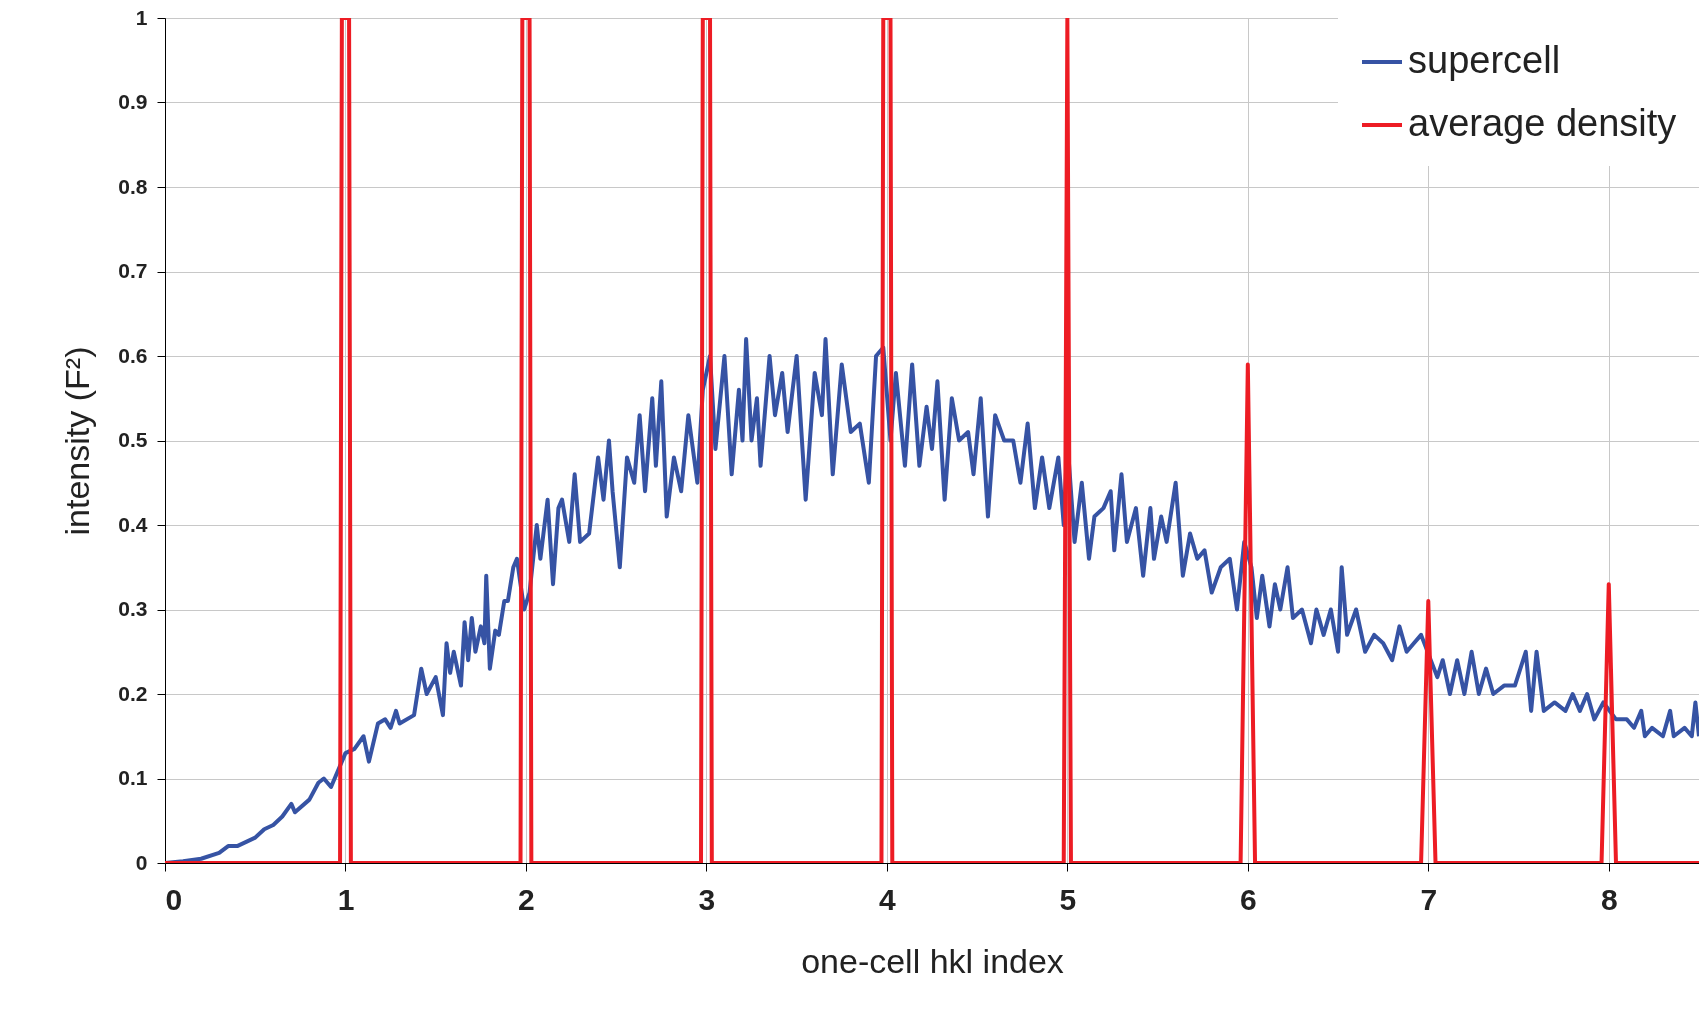 The height and width of the screenshot is (1021, 1699). Describe the element at coordinates (133, 101) in the screenshot. I see `y-tick-label: 0.9` at that location.